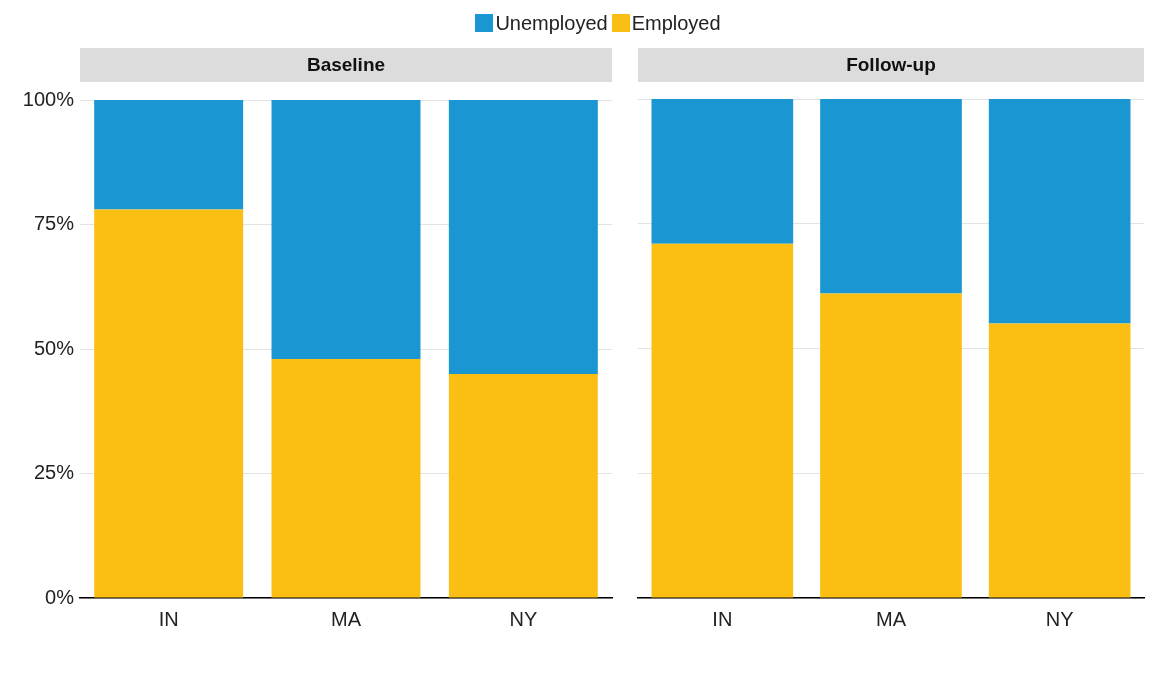 The image size is (1156, 684). What do you see at coordinates (54, 472) in the screenshot?
I see `y-tick-label: 25%` at bounding box center [54, 472].